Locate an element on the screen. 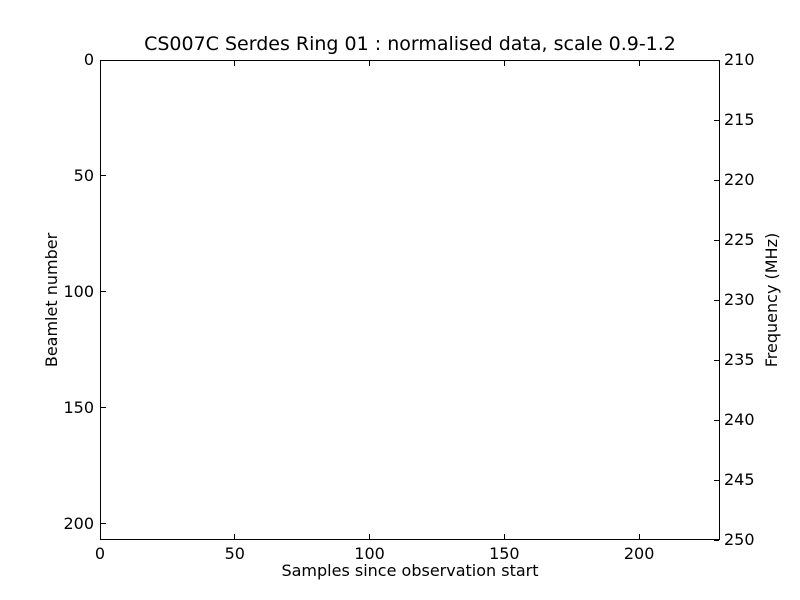 The width and height of the screenshot is (800, 600). y-left-tick-label: 150 is located at coordinates (78, 407).